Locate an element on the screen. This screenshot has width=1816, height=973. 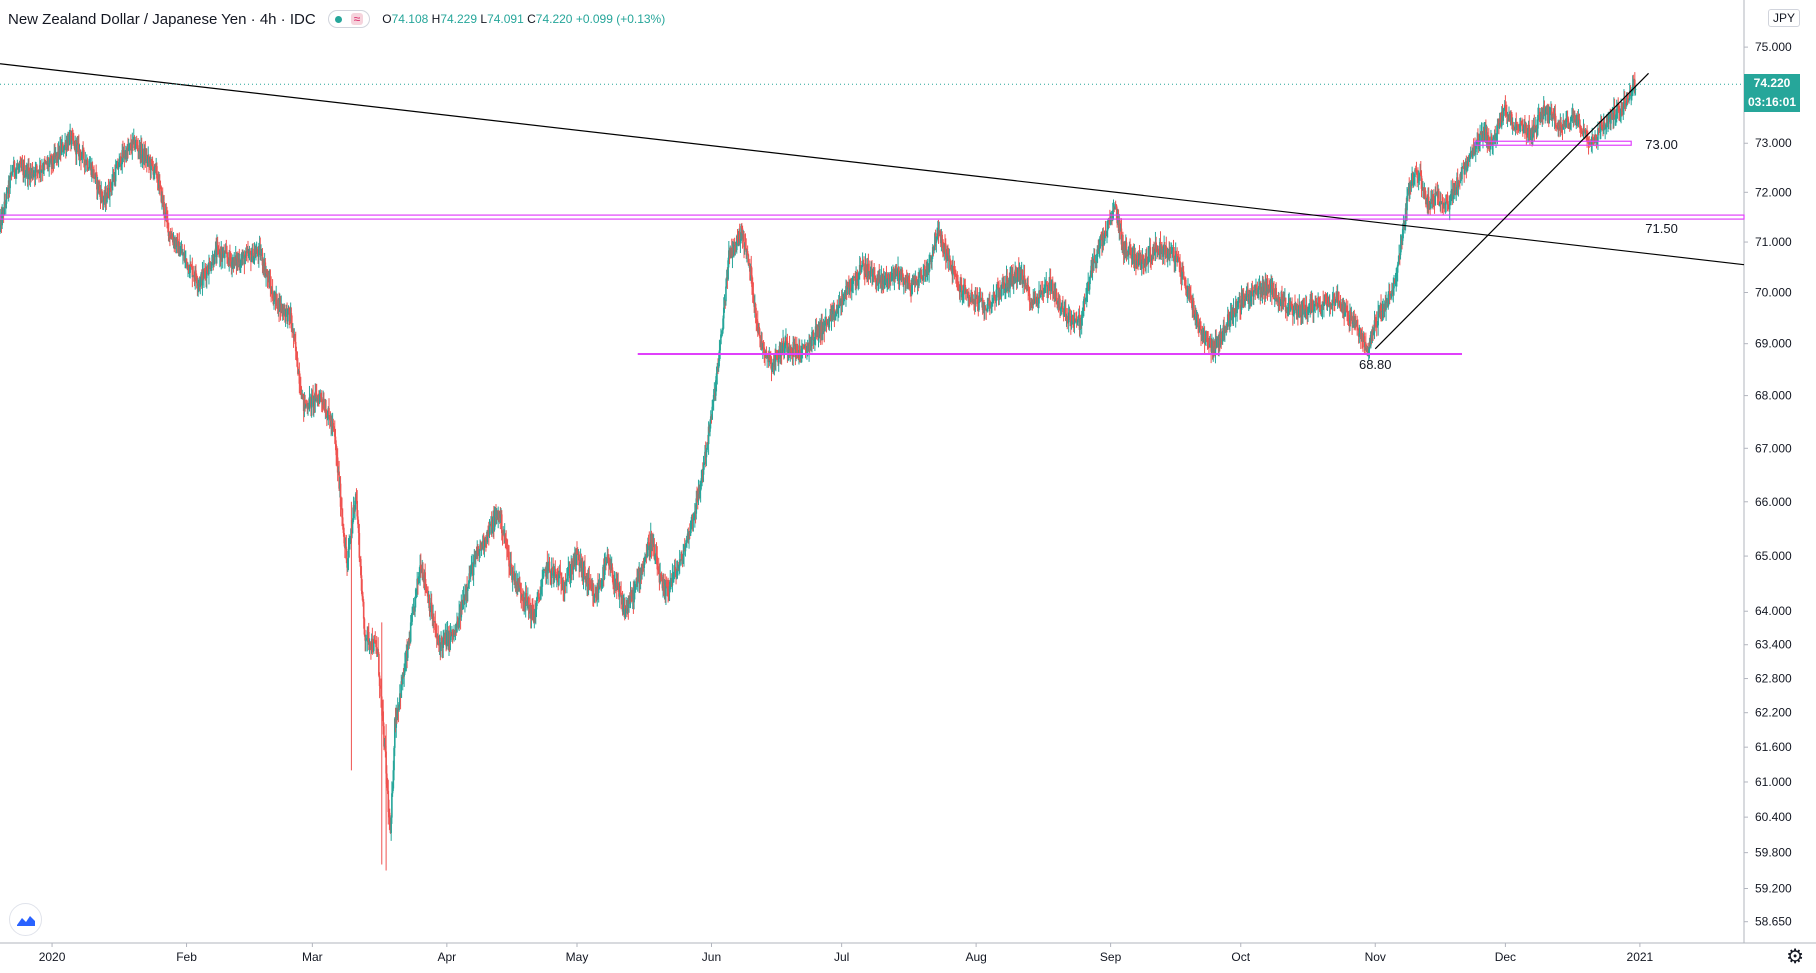
price-tick-label: 59.200 is located at coordinates (1773, 889).